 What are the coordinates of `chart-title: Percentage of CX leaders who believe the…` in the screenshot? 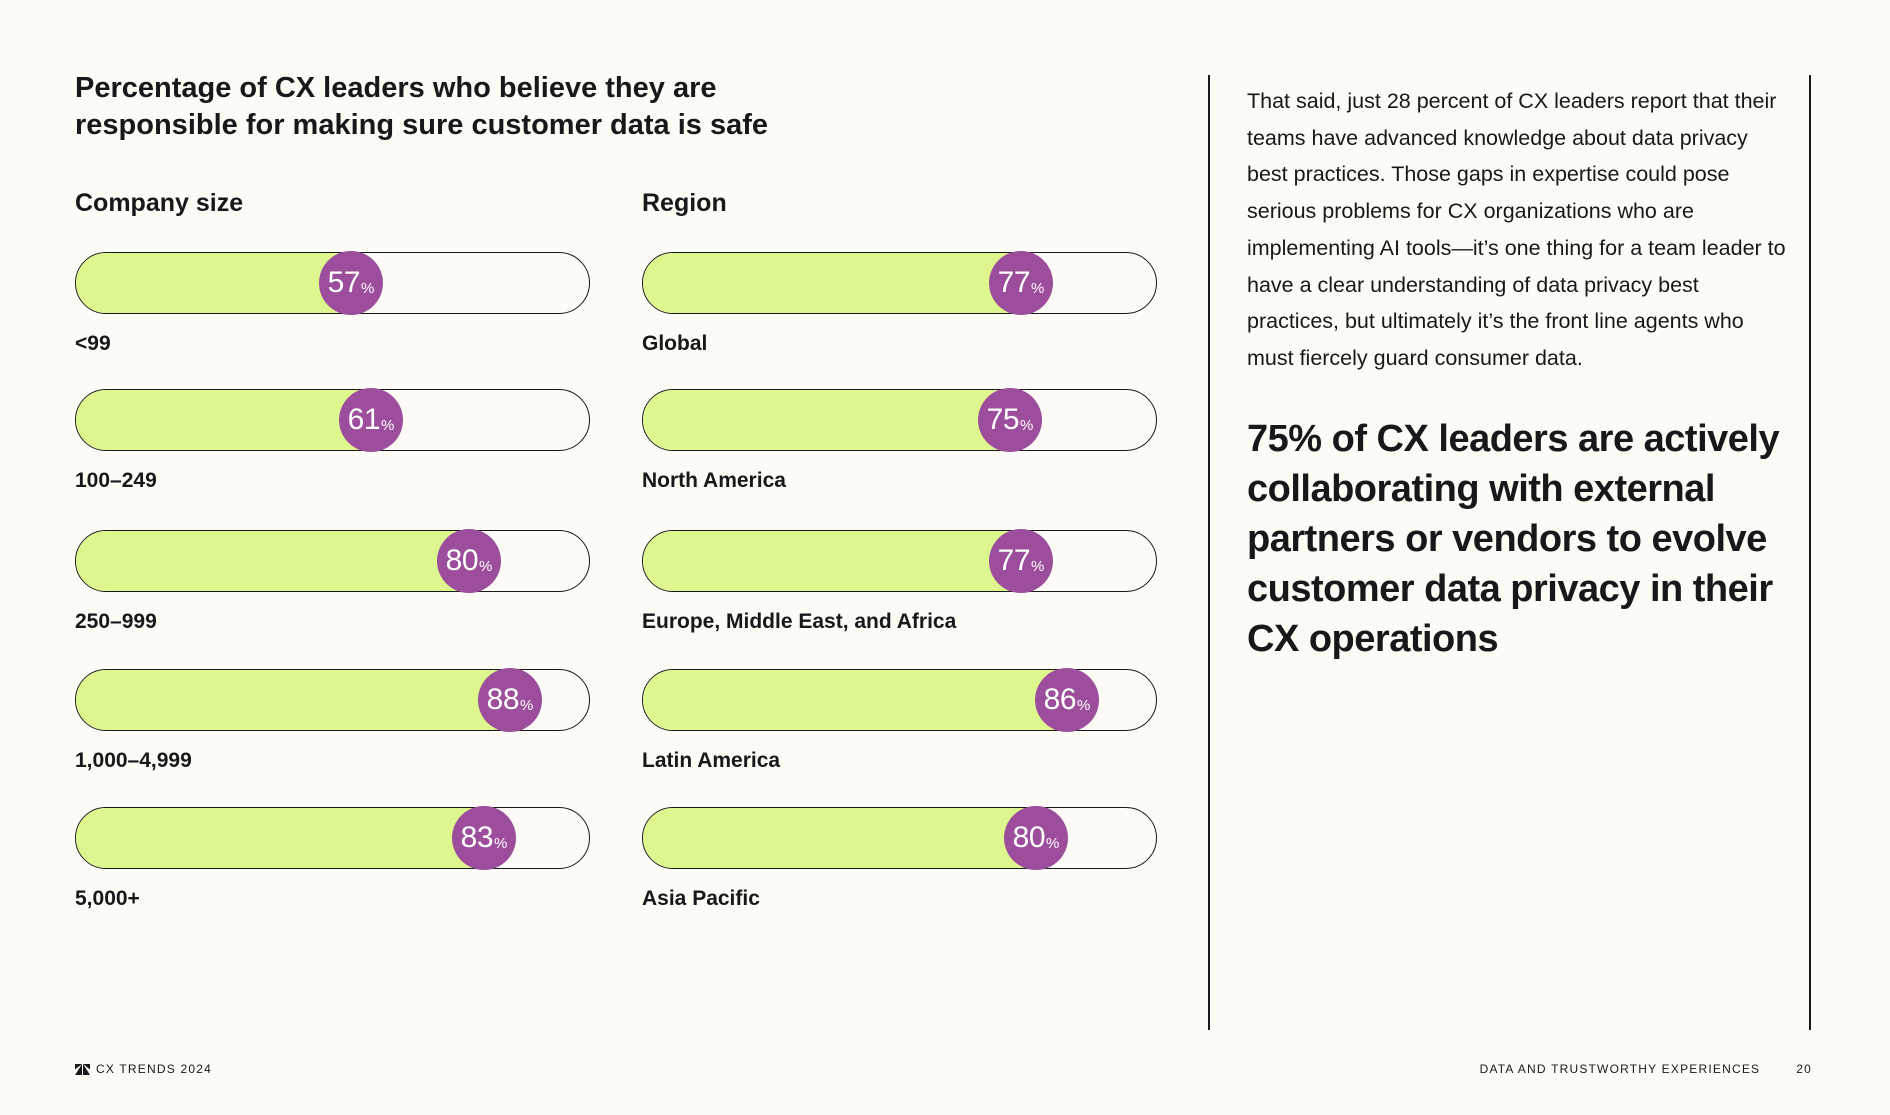 It's located at (422, 106).